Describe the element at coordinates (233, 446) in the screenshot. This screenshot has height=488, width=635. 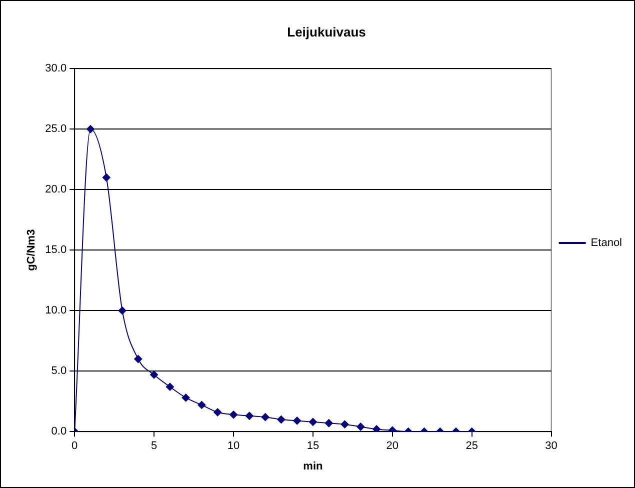
I see `x-tick-label: 10` at that location.